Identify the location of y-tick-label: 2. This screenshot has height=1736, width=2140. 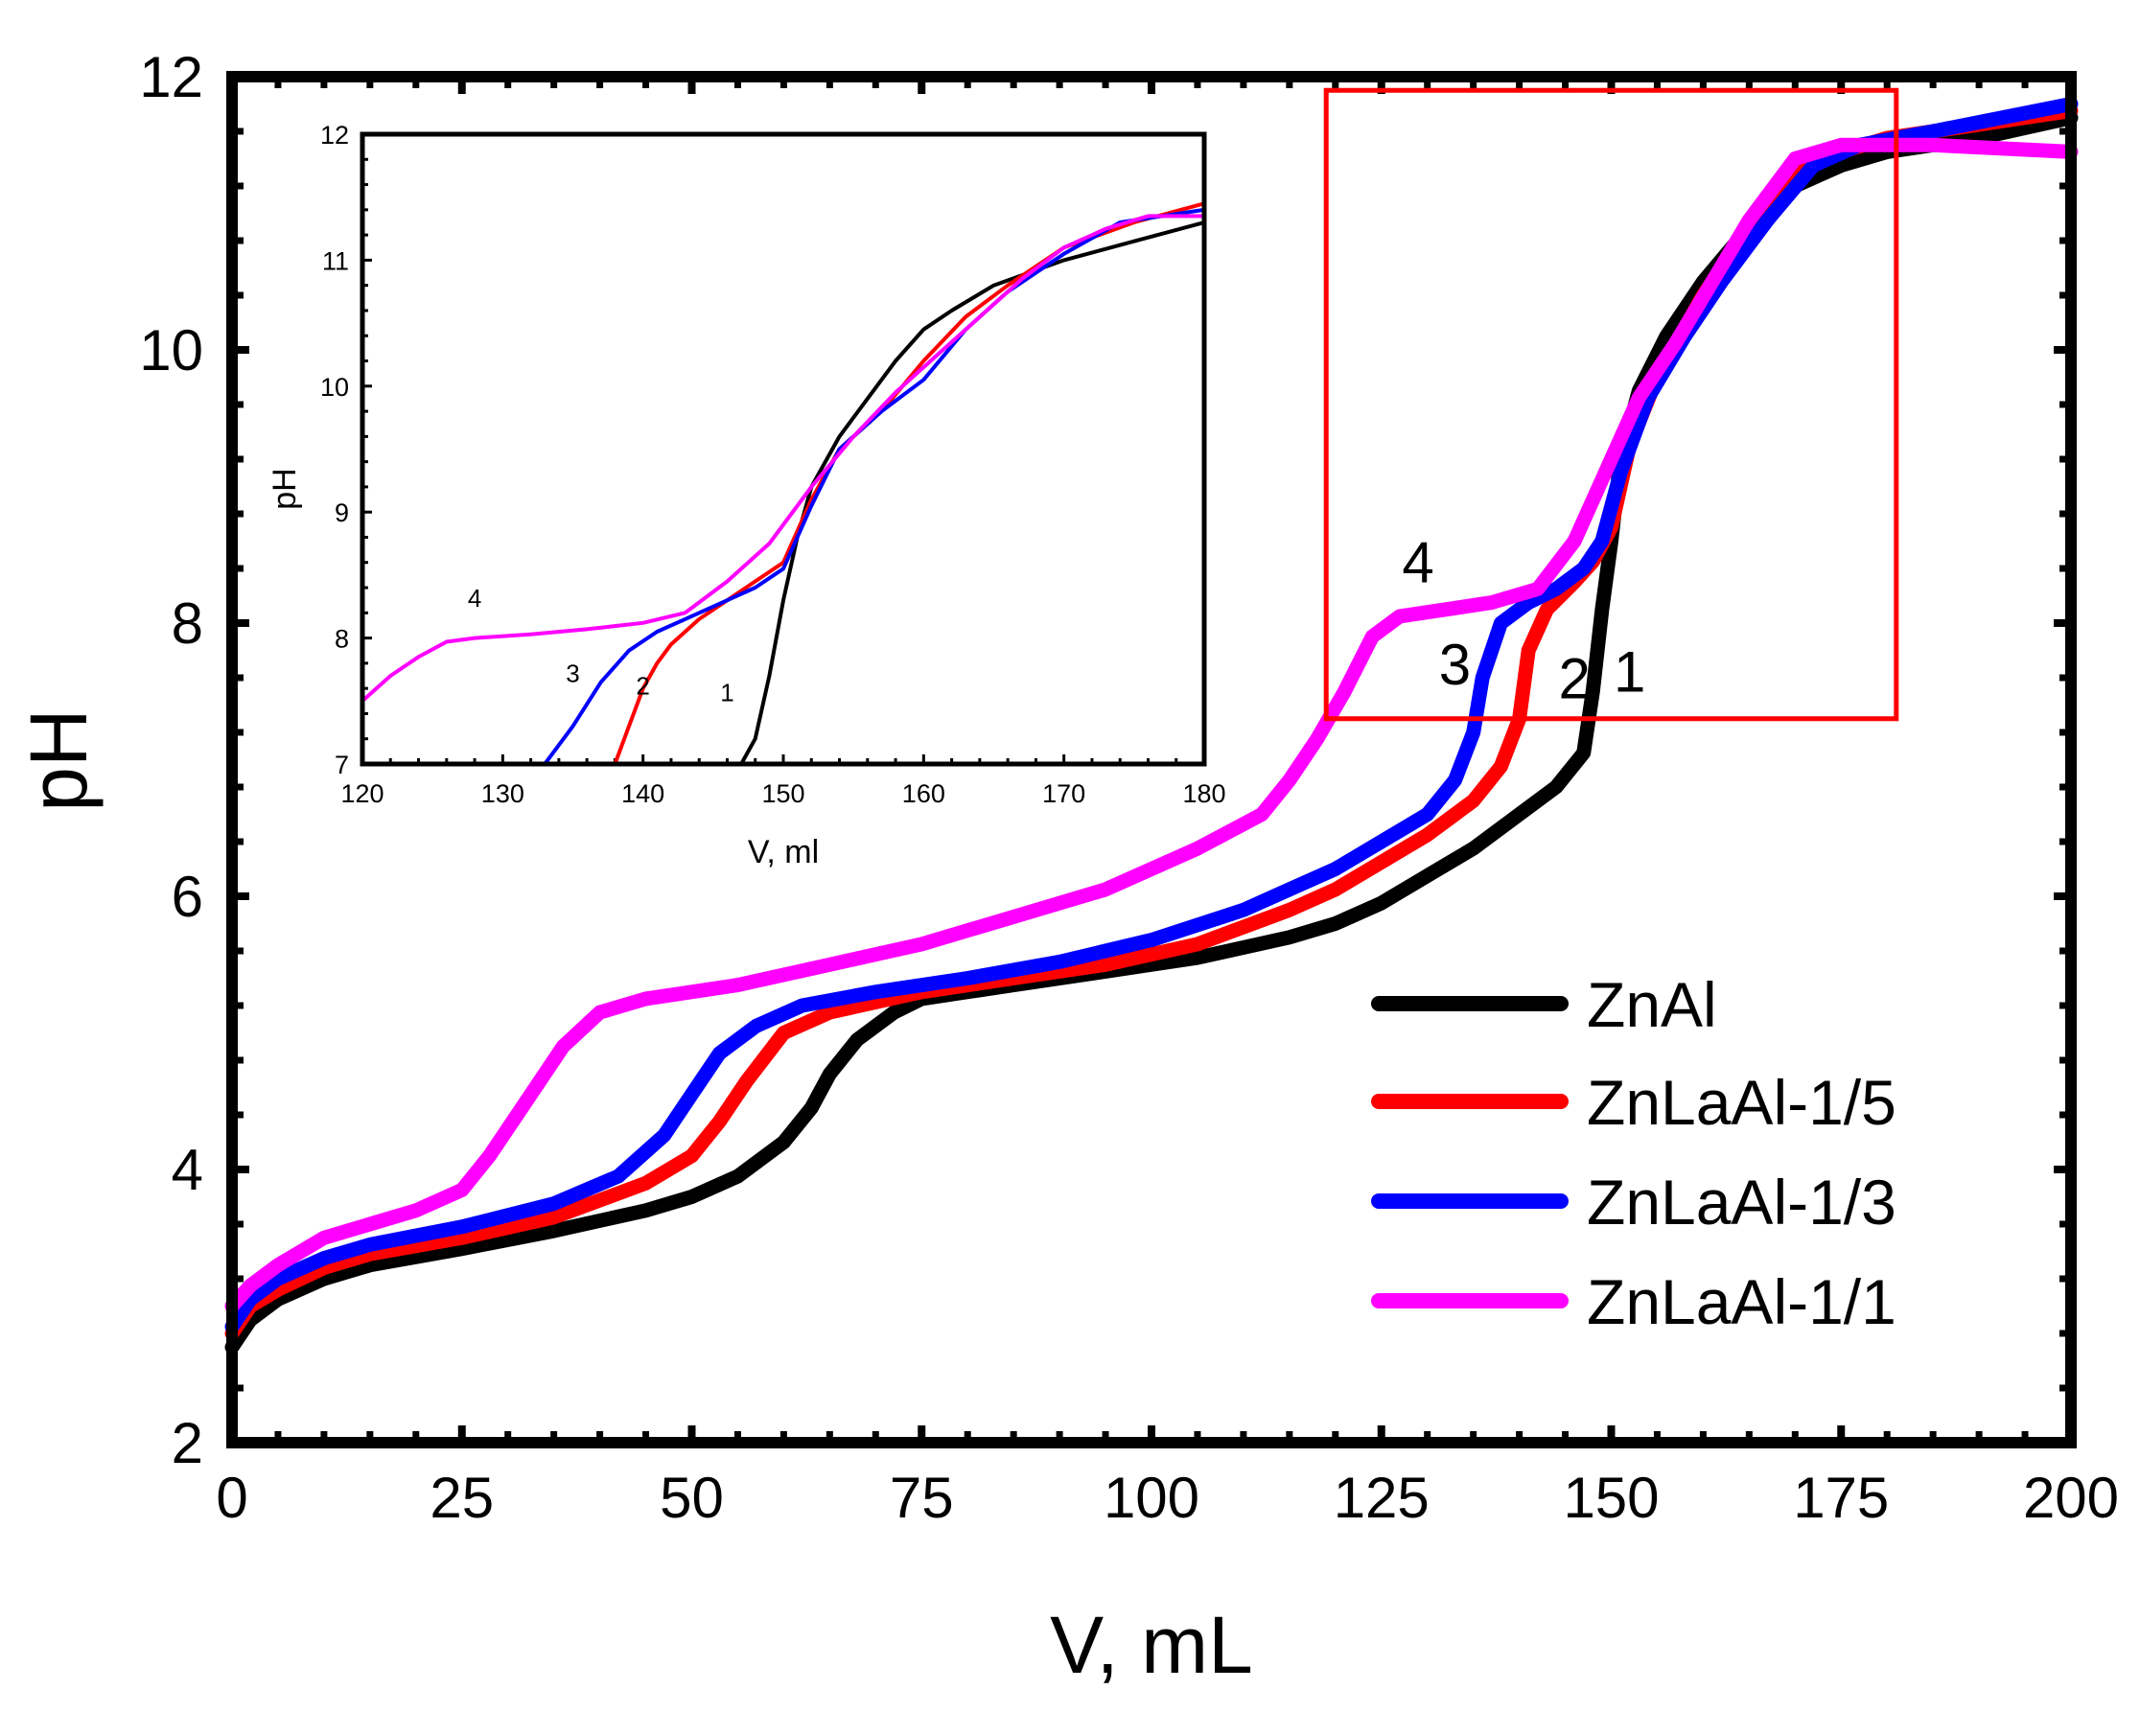
(187, 1443).